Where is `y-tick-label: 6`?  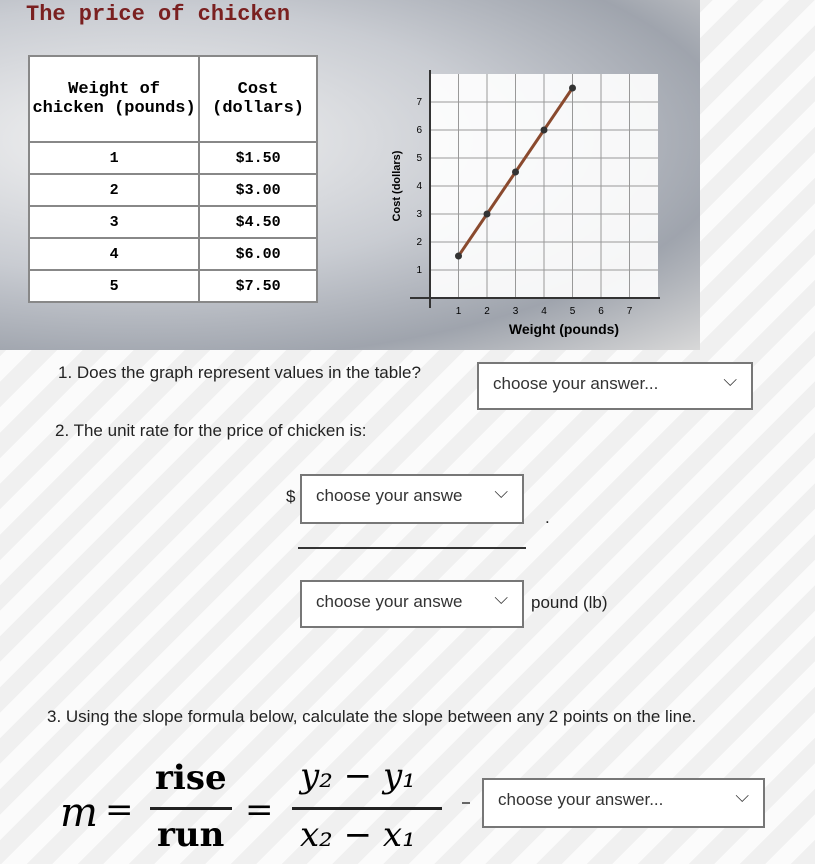
y-tick-label: 6 is located at coordinates (419, 130).